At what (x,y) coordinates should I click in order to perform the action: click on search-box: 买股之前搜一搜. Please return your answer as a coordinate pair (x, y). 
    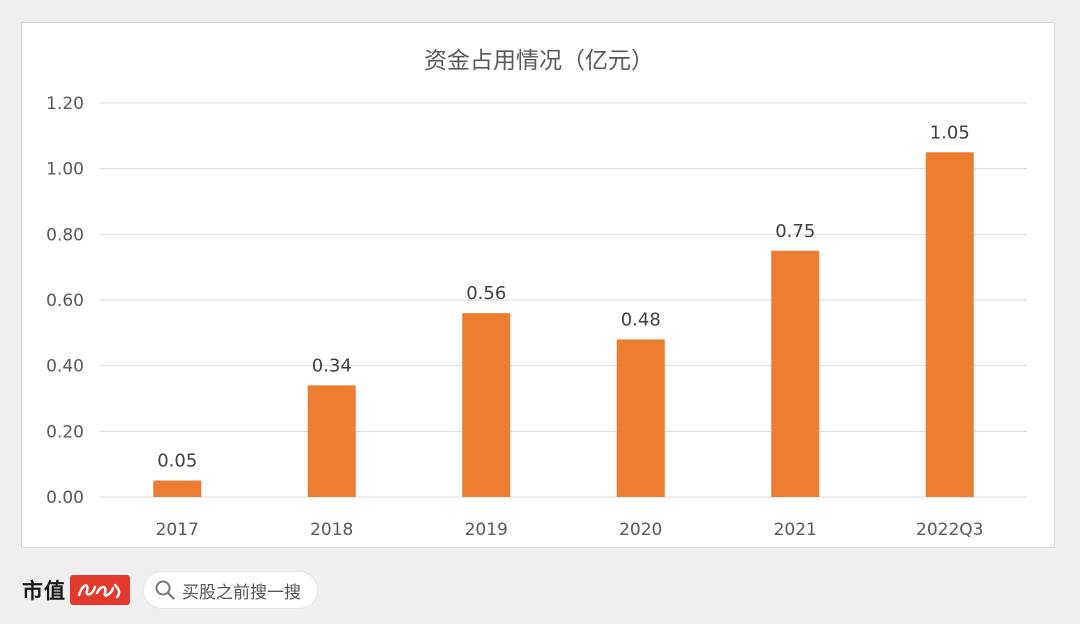
    Looking at the image, I should click on (230, 590).